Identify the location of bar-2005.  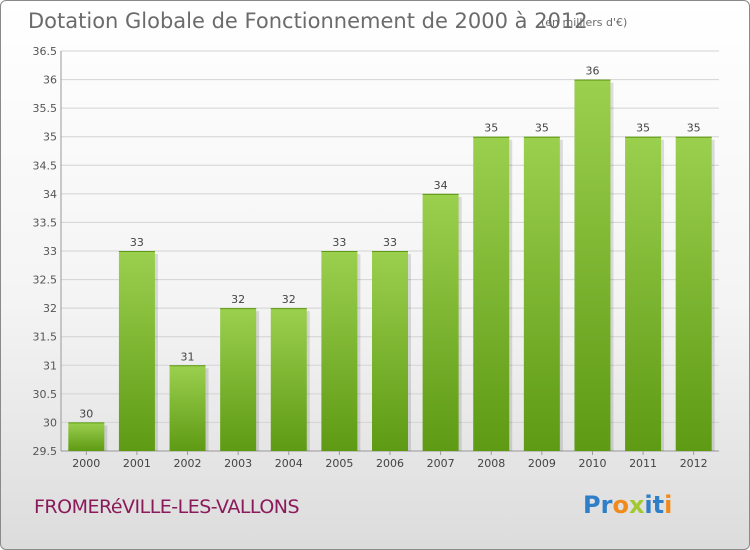
(339, 351).